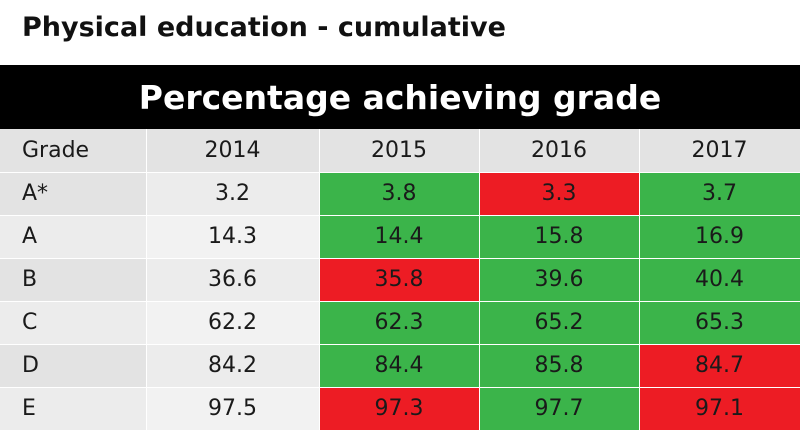  What do you see at coordinates (719, 194) in the screenshot?
I see `value-cell-2017: 3.7` at bounding box center [719, 194].